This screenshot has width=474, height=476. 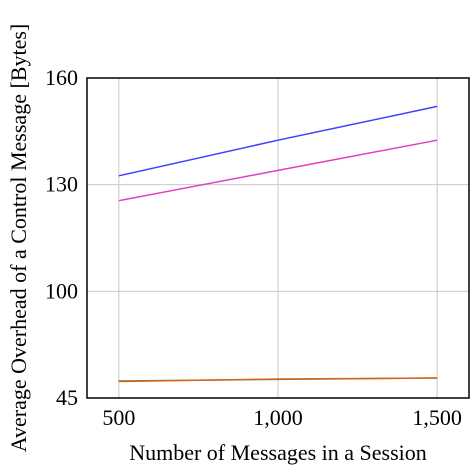 What do you see at coordinates (61, 290) in the screenshot?
I see `y-tick-label: 100` at bounding box center [61, 290].